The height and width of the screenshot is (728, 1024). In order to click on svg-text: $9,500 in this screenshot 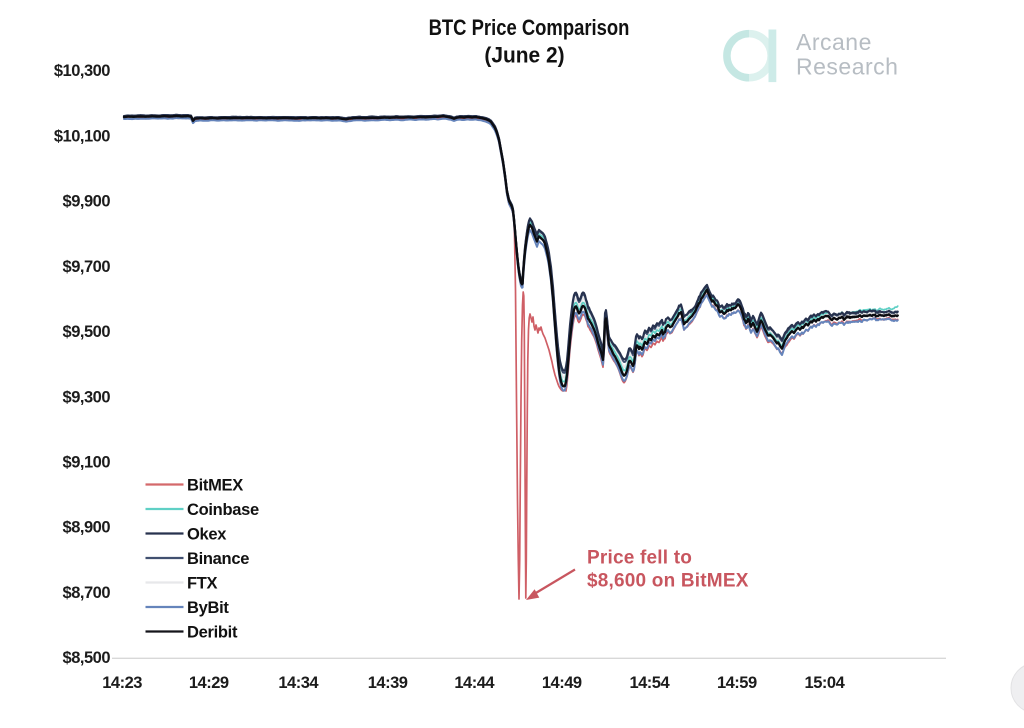, I will do `click(87, 332)`.